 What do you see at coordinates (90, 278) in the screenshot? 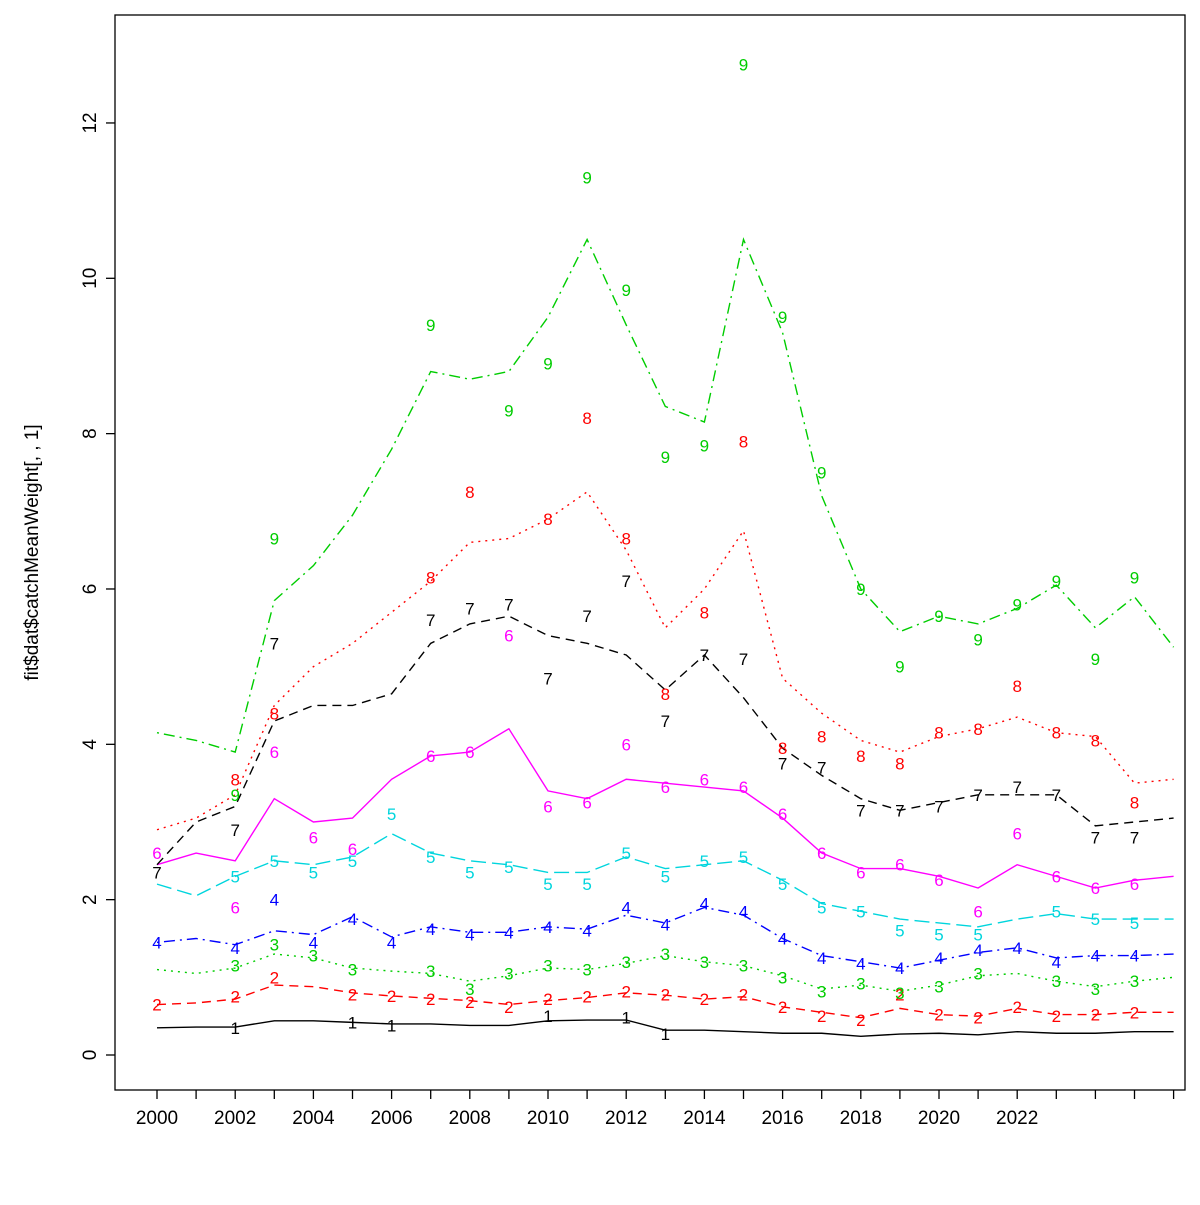
I see `y-tick-label: 10` at bounding box center [90, 278].